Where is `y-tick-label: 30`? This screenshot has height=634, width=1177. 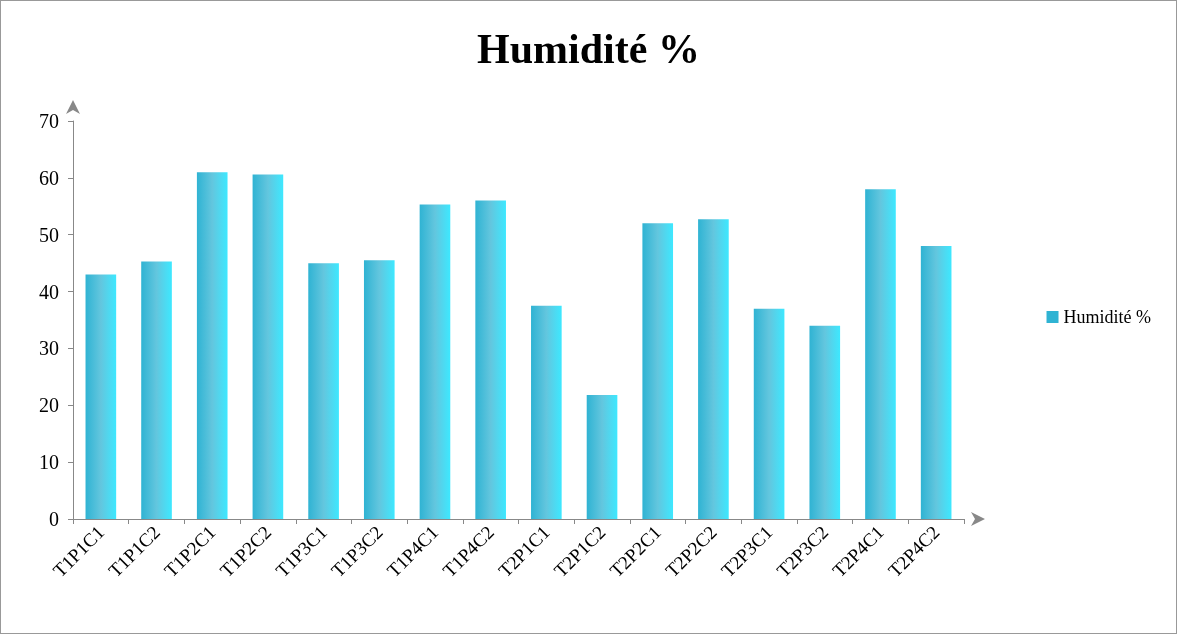
y-tick-label: 30 is located at coordinates (49, 348).